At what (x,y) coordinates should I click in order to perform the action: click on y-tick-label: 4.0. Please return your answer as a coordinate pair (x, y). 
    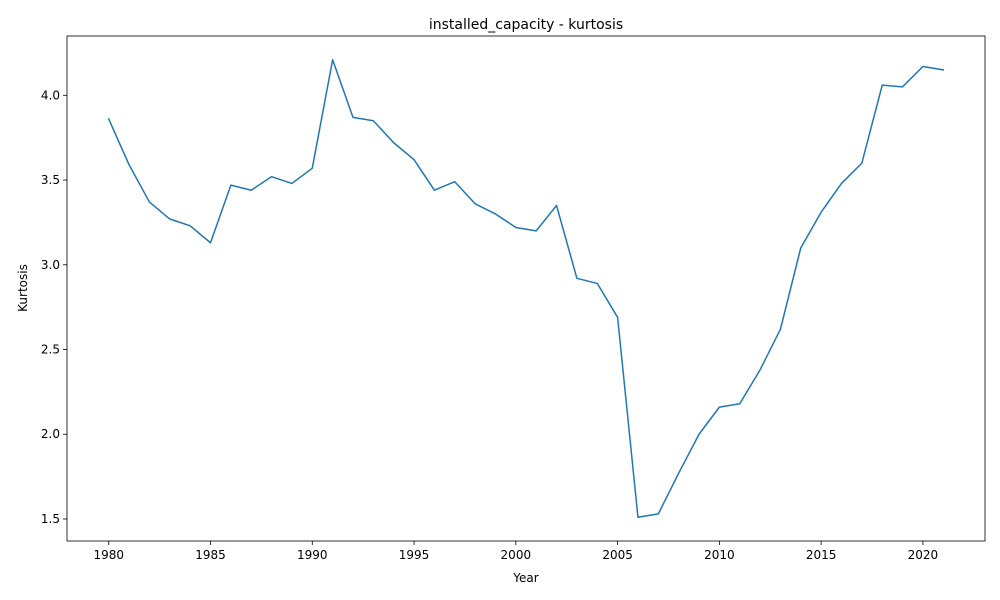
    Looking at the image, I should click on (50, 95).